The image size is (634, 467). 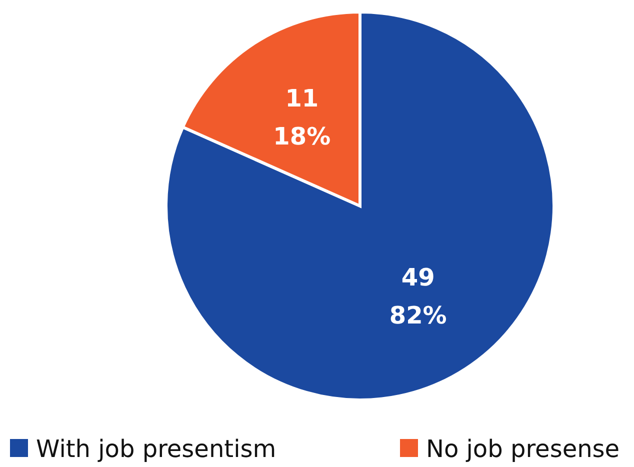 I want to click on data-label: 11 18%, so click(x=302, y=117).